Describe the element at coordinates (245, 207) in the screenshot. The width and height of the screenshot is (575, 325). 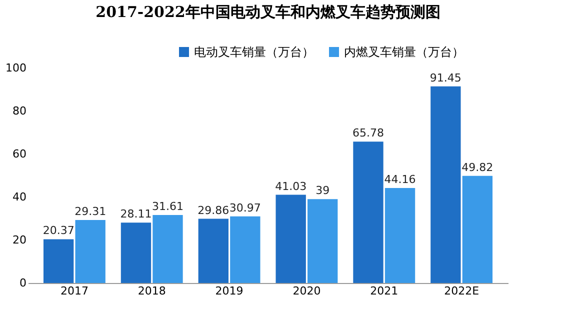
I see `data-label: 30.97` at that location.